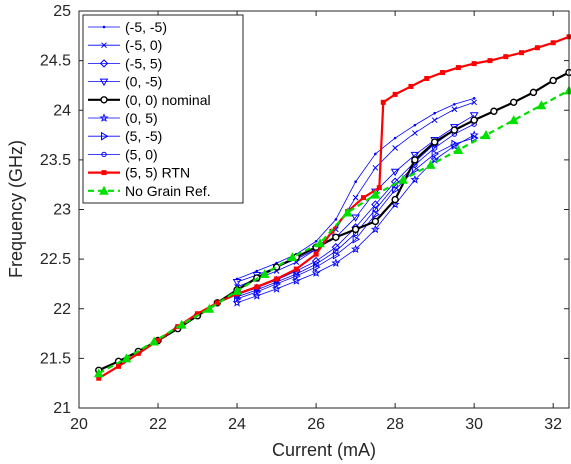 The image size is (571, 464). What do you see at coordinates (149, 191) in the screenshot?
I see `legend-entry: No Grain Ref.` at bounding box center [149, 191].